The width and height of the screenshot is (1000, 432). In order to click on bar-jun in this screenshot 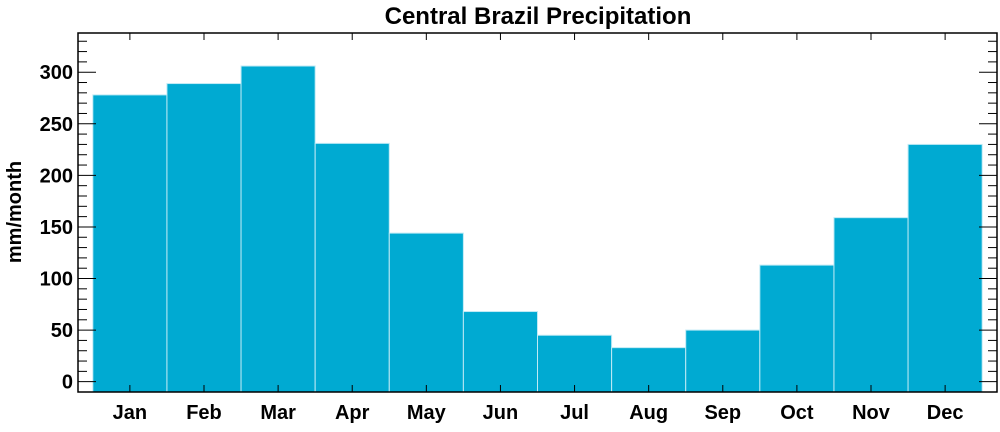, I will do `click(500, 352)`.